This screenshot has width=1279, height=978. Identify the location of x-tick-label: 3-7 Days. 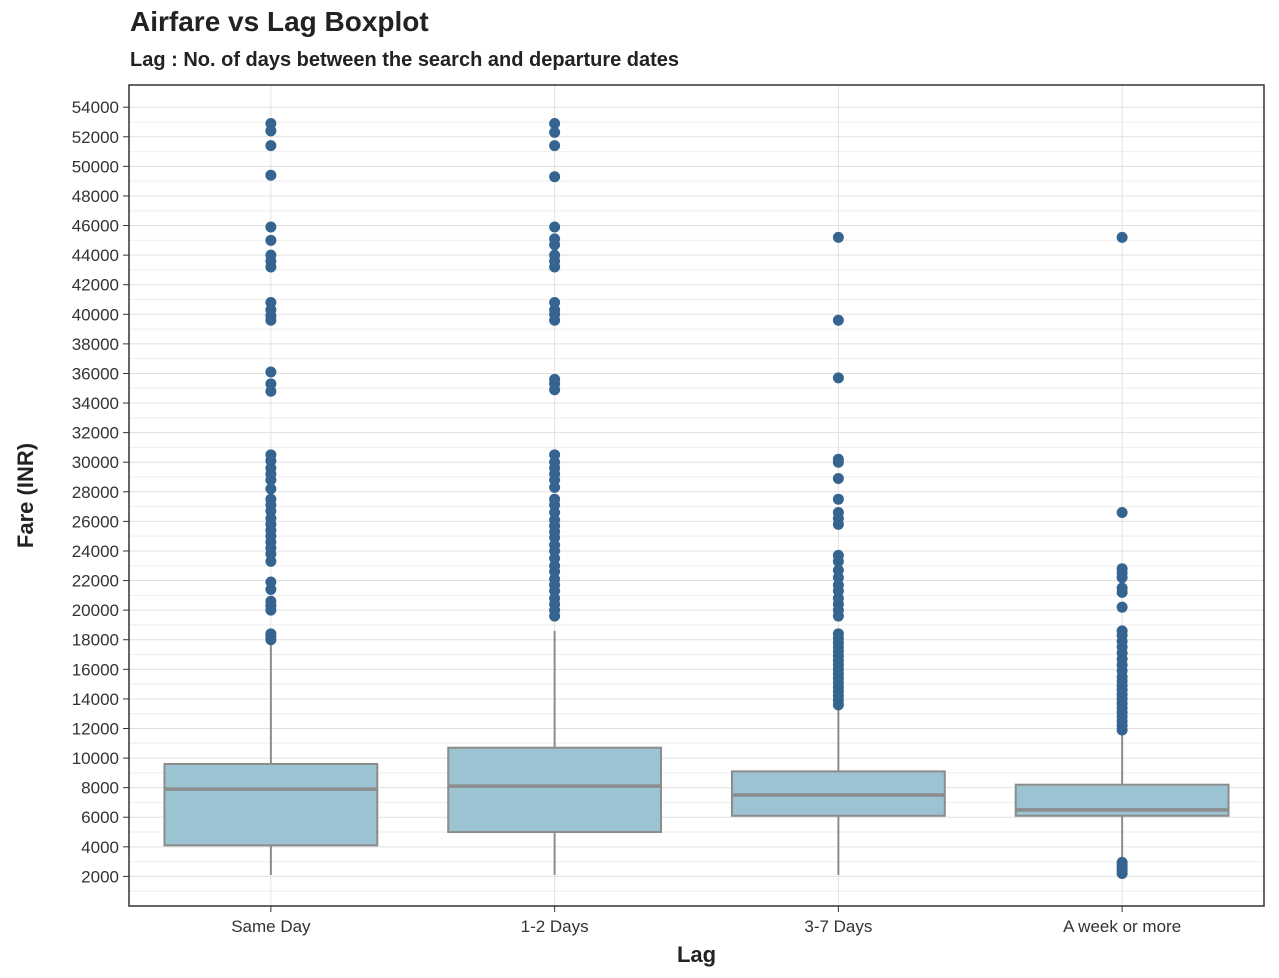
(838, 926).